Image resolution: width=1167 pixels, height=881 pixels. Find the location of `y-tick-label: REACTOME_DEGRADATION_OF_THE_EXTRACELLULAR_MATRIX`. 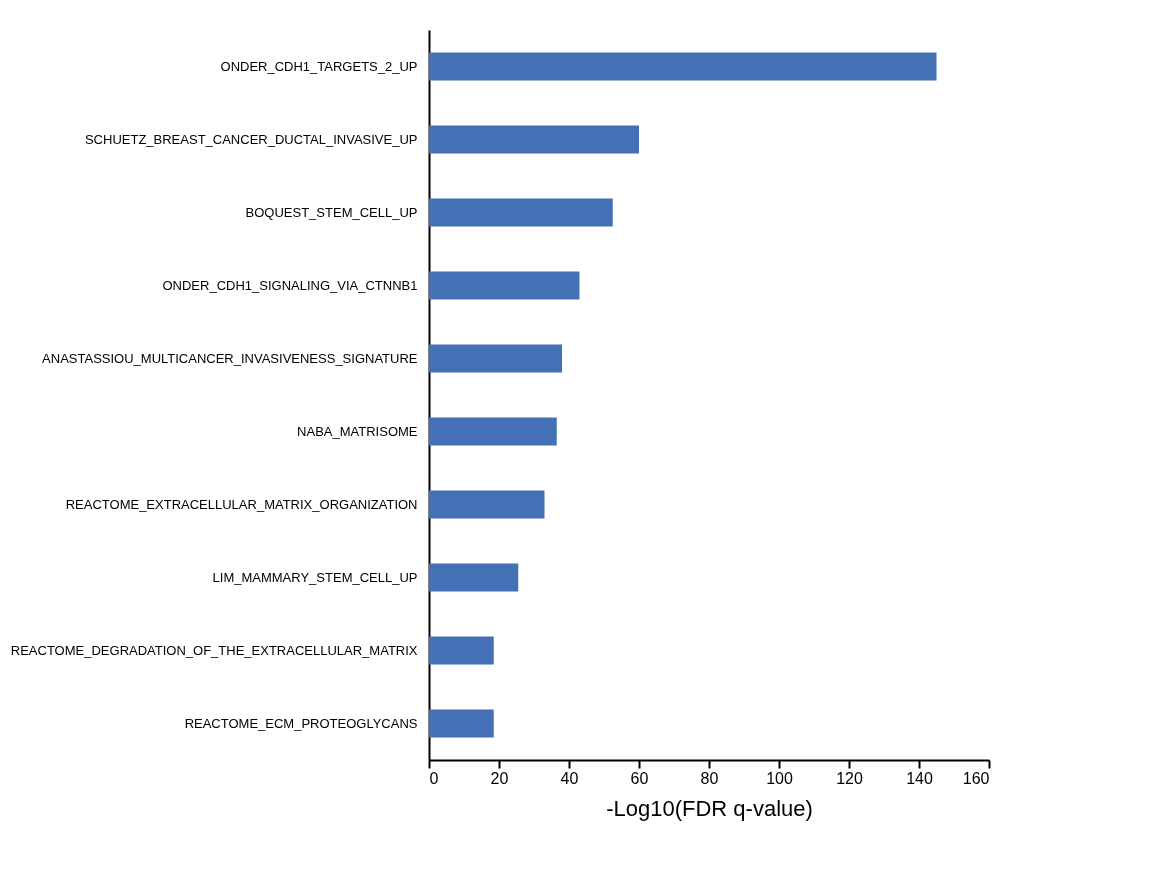

y-tick-label: REACTOME_DEGRADATION_OF_THE_EXTRACELLULAR_MATRIX is located at coordinates (214, 650).